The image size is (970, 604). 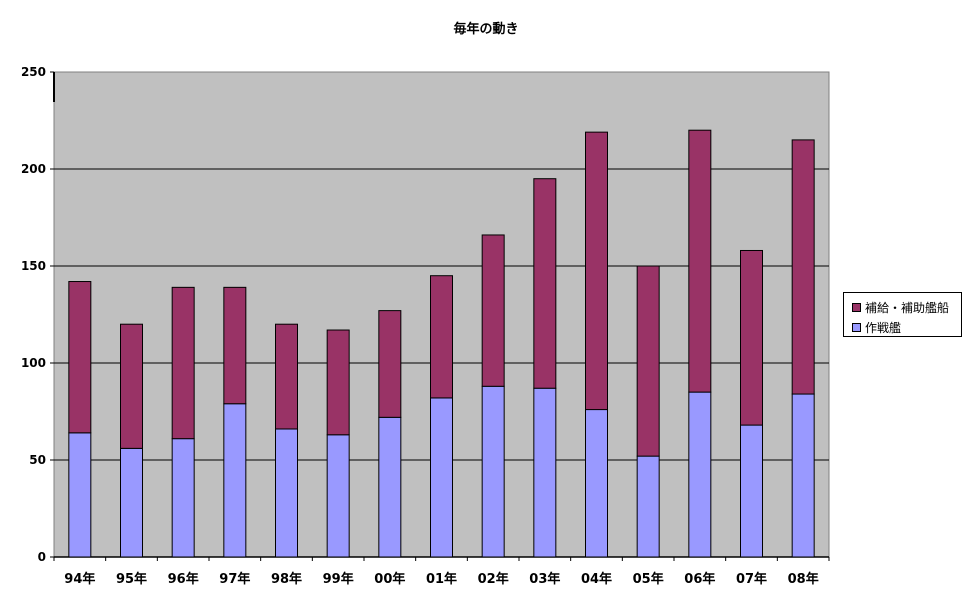 I want to click on y-tick-label: 0, so click(x=42, y=557).